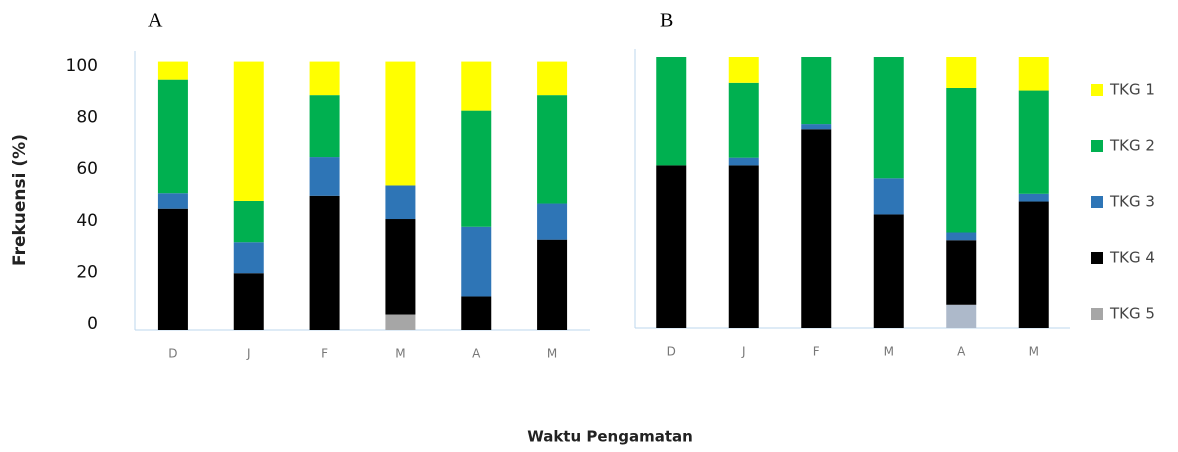 This screenshot has height=452, width=1178. I want to click on legend-label: TKG 2, so click(1132, 146).